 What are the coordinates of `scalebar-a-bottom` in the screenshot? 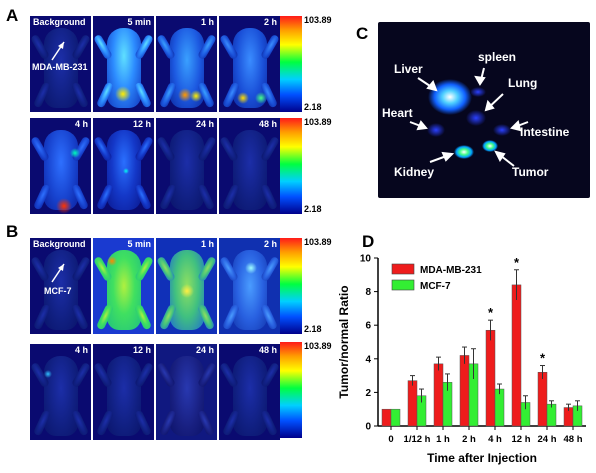 It's located at (291, 166).